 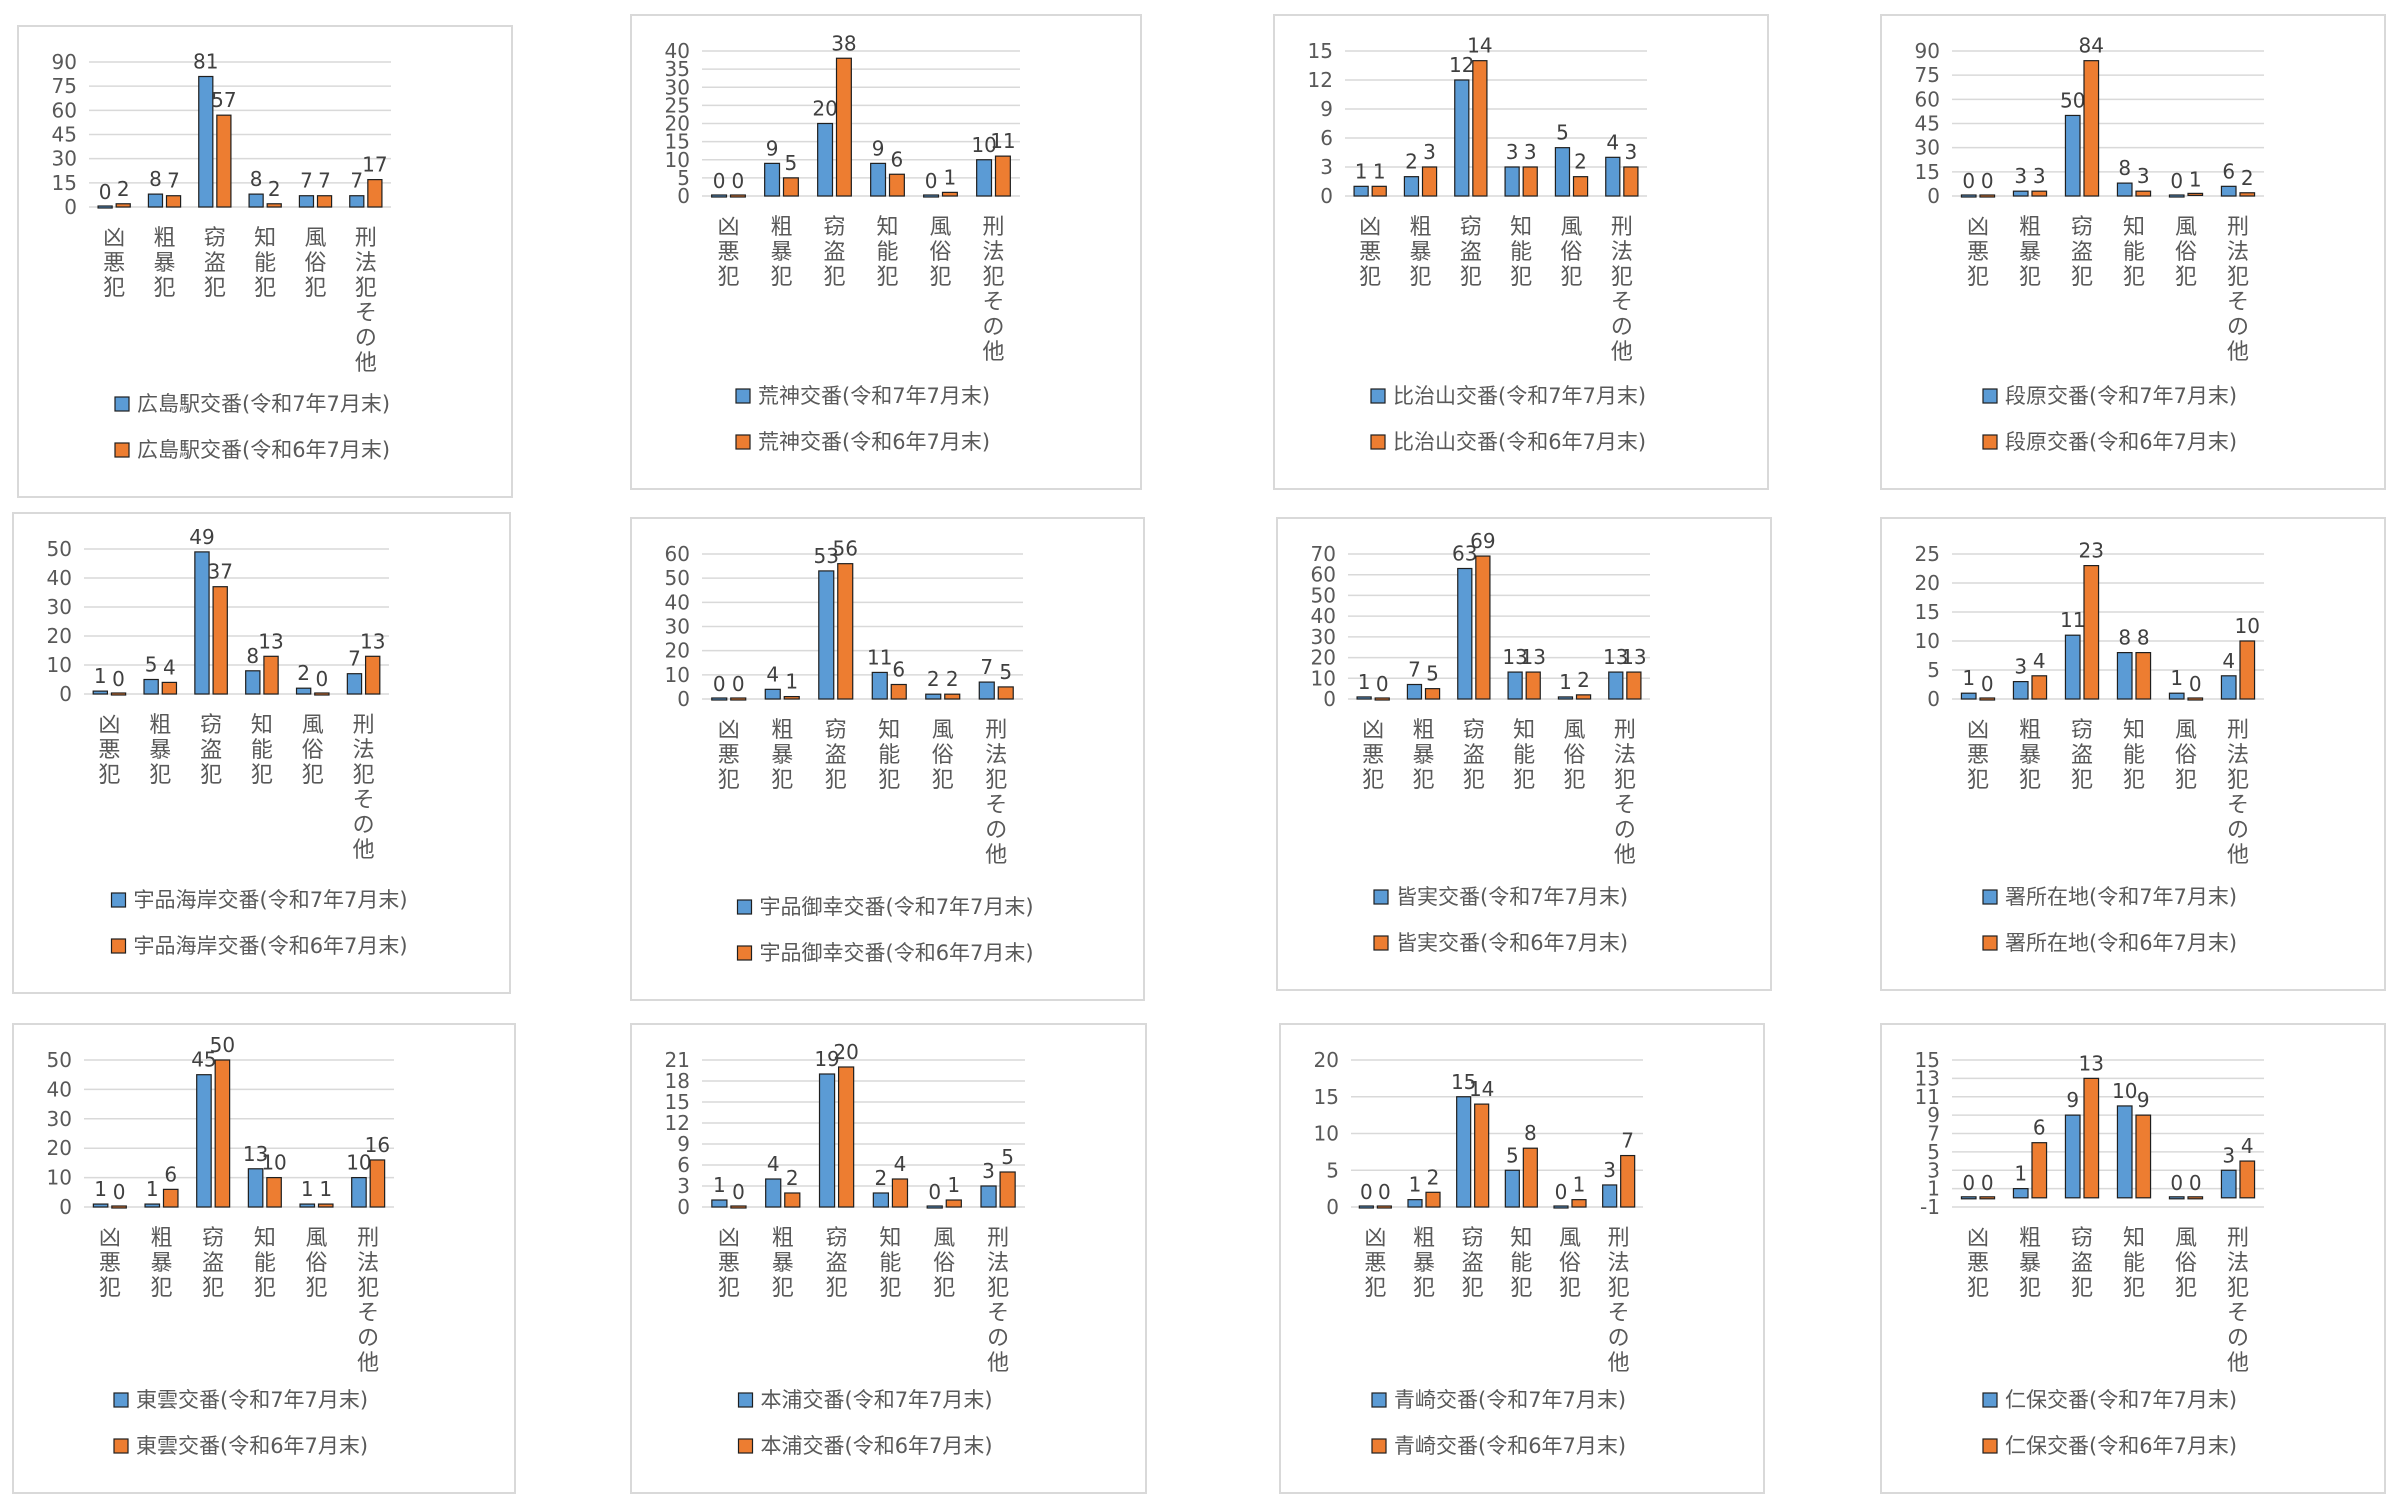 What do you see at coordinates (252, 1446) in the screenshot?
I see `legend-entry: 東雲交番(令和6年7月末)` at bounding box center [252, 1446].